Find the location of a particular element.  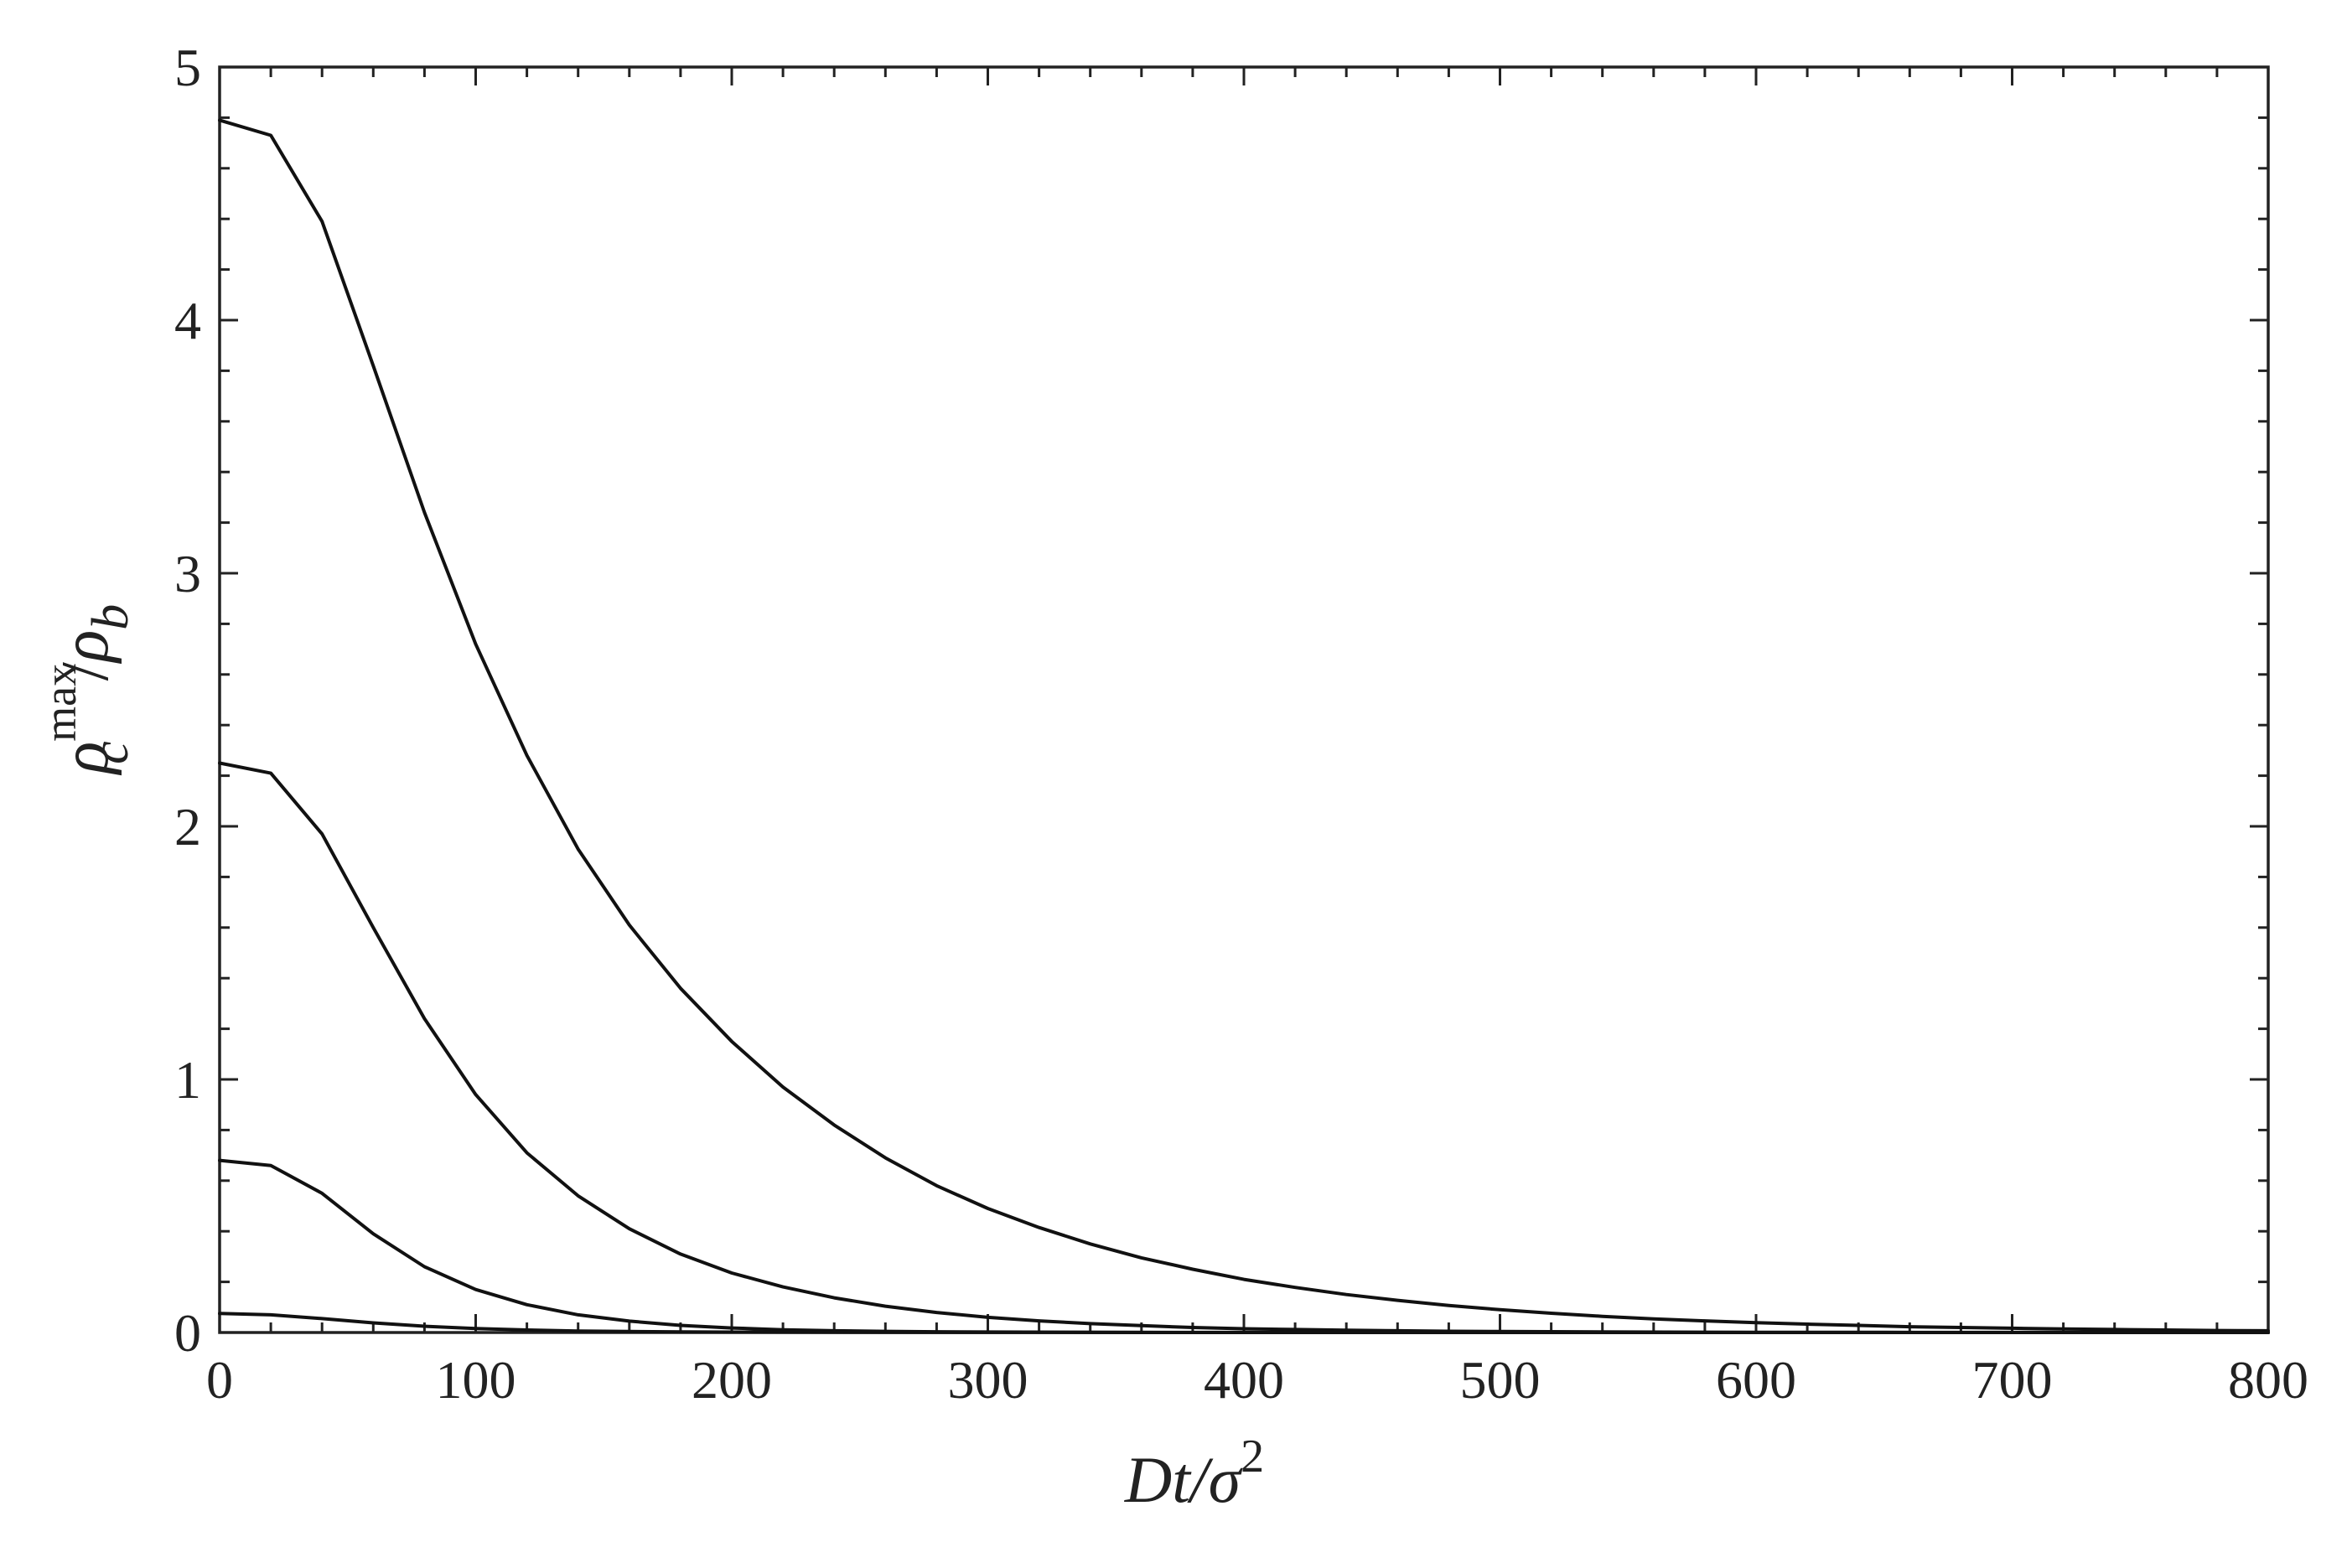

y-axis-title-sup1: max is located at coordinates (60, 703).